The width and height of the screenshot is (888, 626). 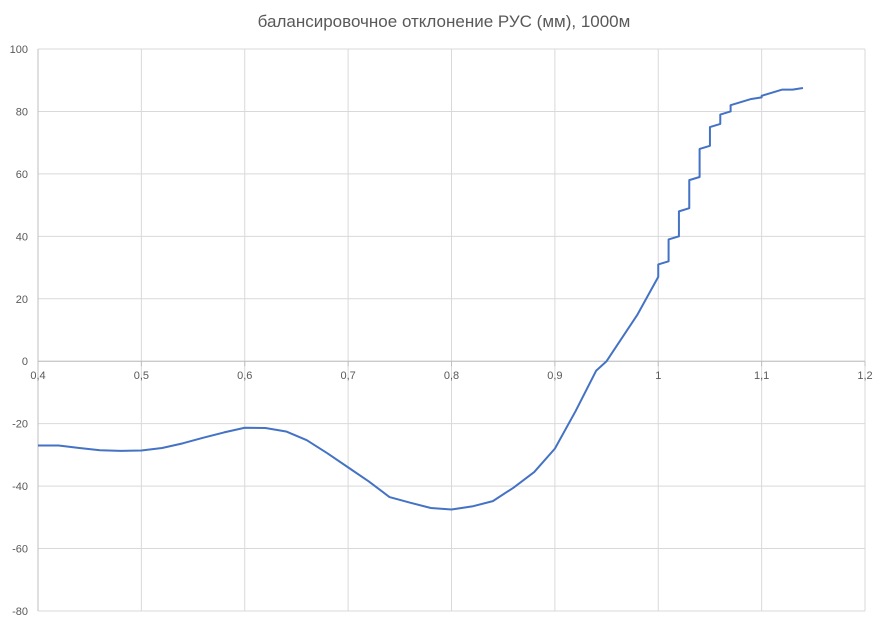 What do you see at coordinates (451, 376) in the screenshot?
I see `x-tick-label: 0,8` at bounding box center [451, 376].